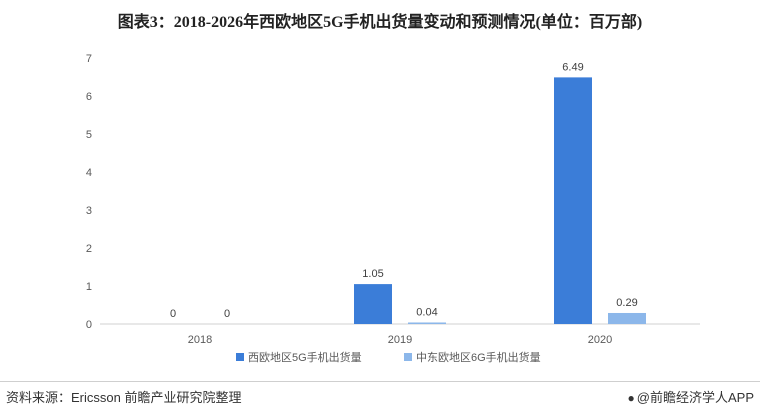  I want to click on y-tick-label: 0, so click(89, 325).